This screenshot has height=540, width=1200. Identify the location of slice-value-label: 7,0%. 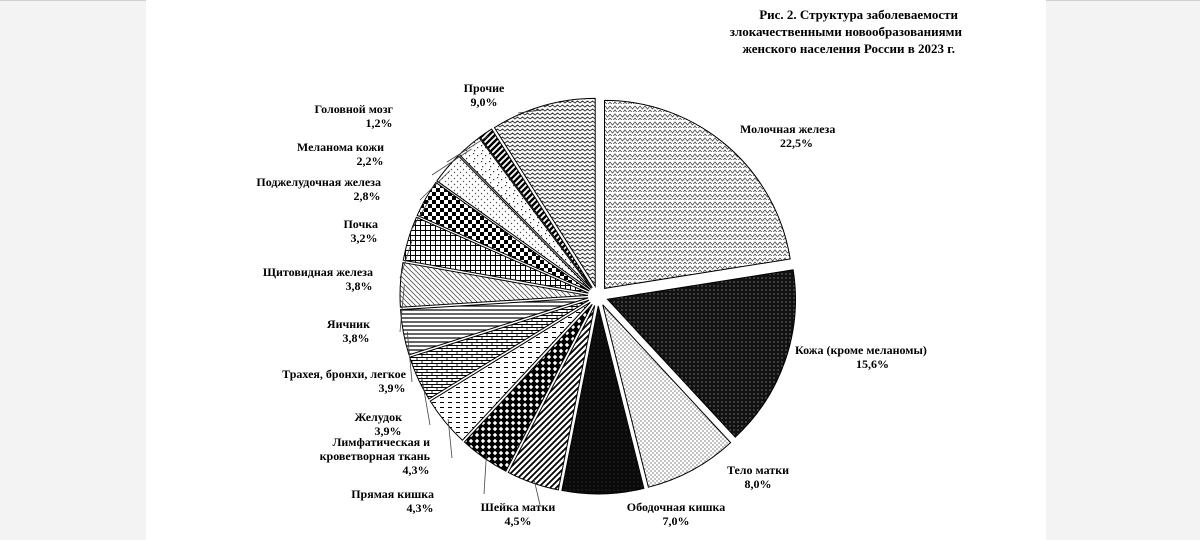
(676, 521).